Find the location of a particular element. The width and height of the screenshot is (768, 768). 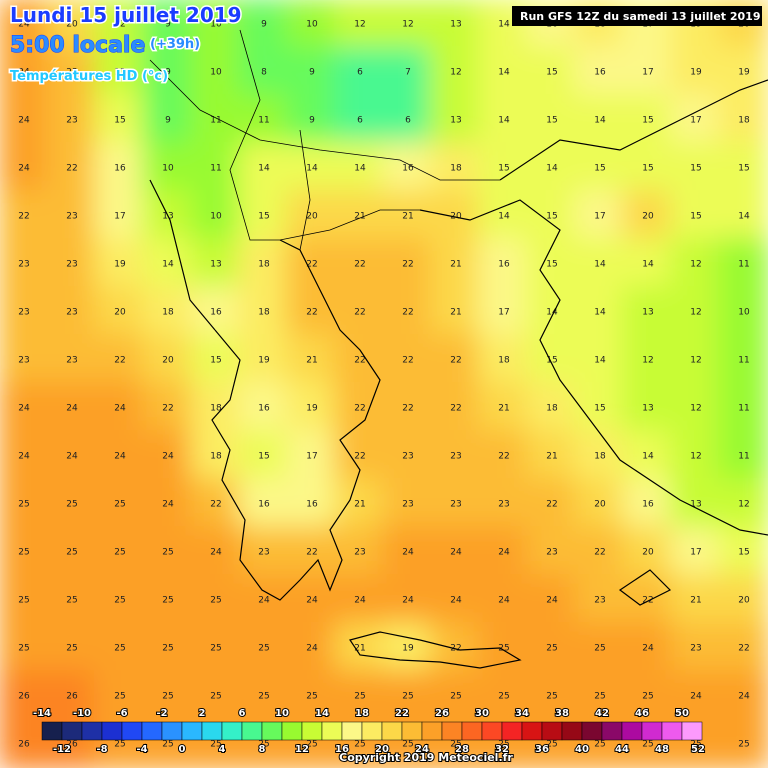

temperature-value: 16 is located at coordinates (600, 73).